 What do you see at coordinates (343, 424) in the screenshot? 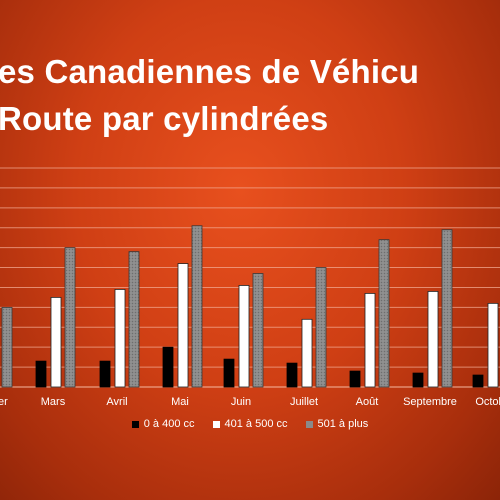
I see `legend-label-501-plus: 501 à plus` at bounding box center [343, 424].